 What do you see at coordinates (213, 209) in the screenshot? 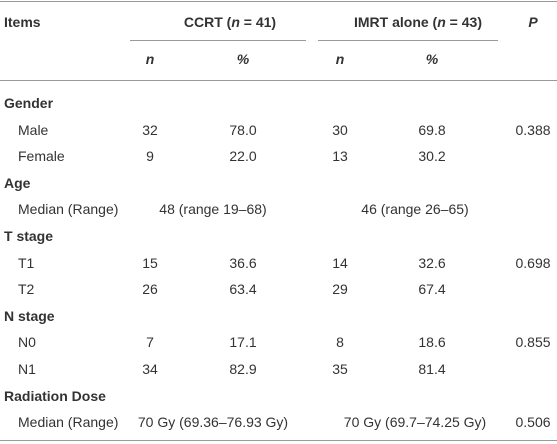
I see `span-cell: 48 (range 19–68)` at bounding box center [213, 209].